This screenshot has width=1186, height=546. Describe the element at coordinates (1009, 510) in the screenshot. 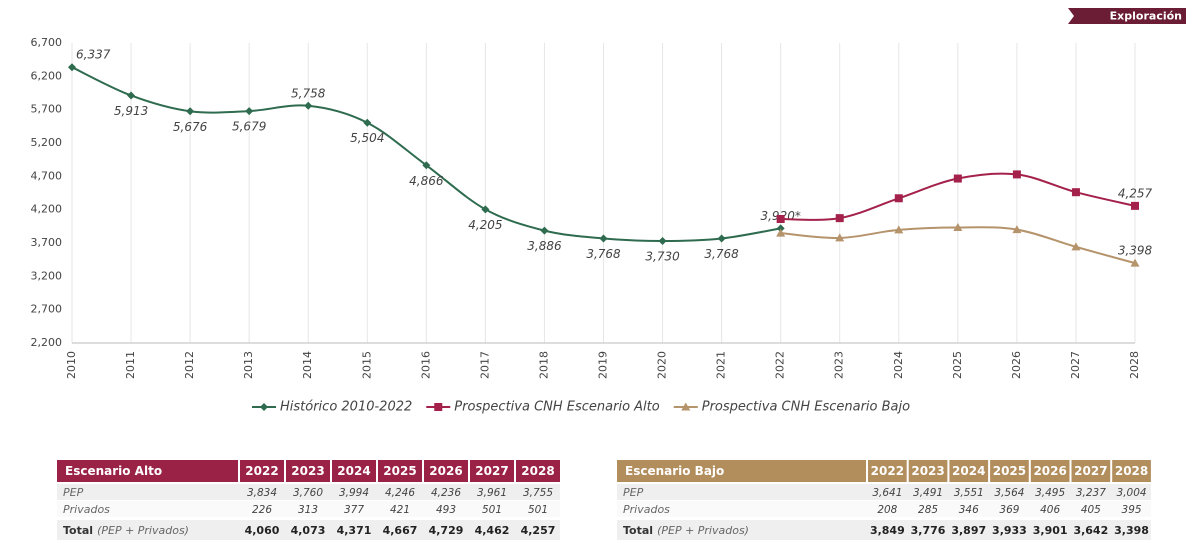

I see `table-cell: 369` at that location.